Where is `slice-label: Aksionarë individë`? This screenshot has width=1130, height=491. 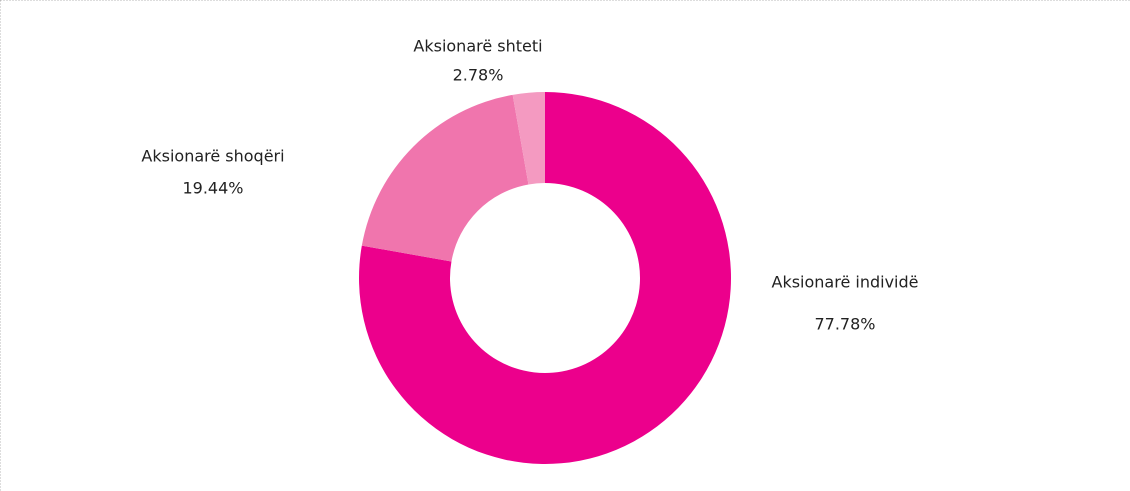
slice-label: Aksionarë individë is located at coordinates (845, 282).